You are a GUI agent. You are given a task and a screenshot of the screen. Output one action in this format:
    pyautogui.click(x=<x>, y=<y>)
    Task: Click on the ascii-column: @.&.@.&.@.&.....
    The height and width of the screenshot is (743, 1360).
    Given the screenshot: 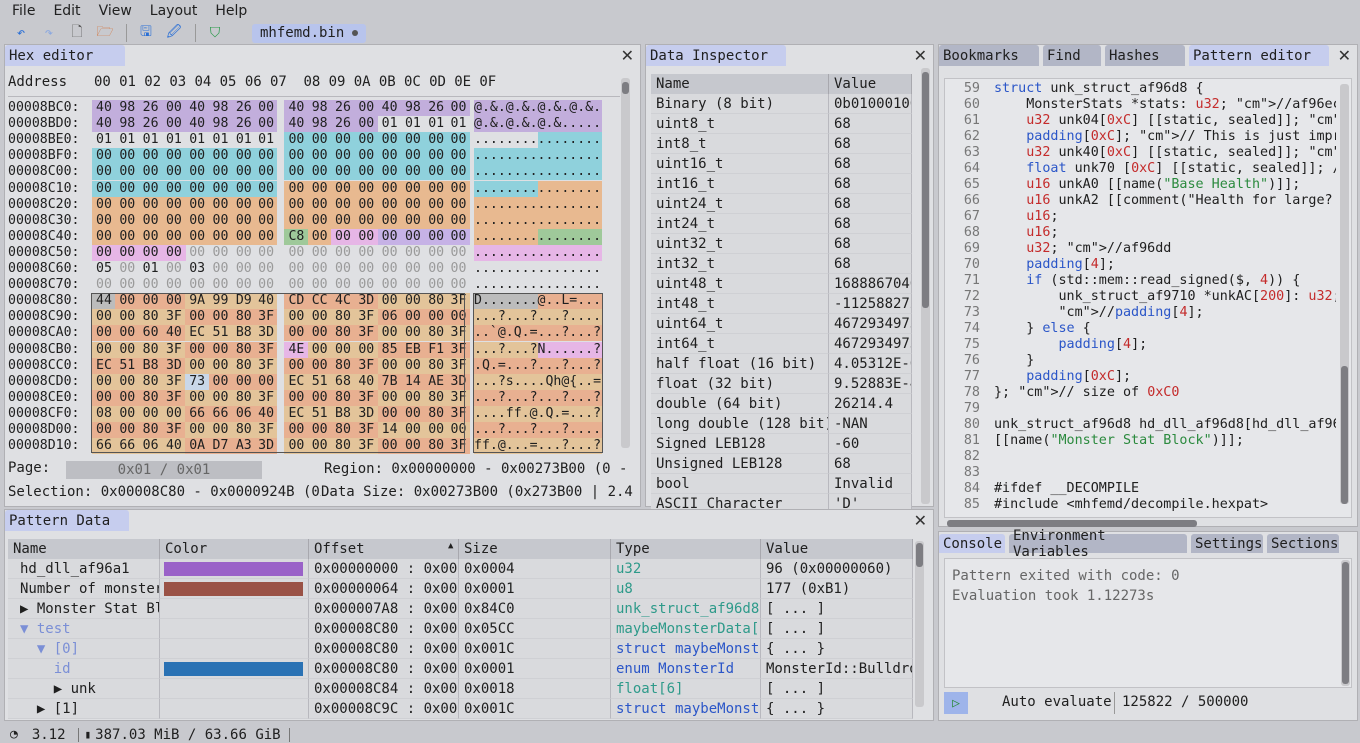 What is the action you would take?
    pyautogui.click(x=538, y=124)
    